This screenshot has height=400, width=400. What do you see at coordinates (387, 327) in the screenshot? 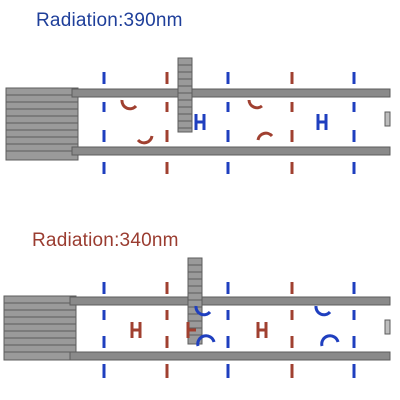
I see `end-cap-bottom` at bounding box center [387, 327].